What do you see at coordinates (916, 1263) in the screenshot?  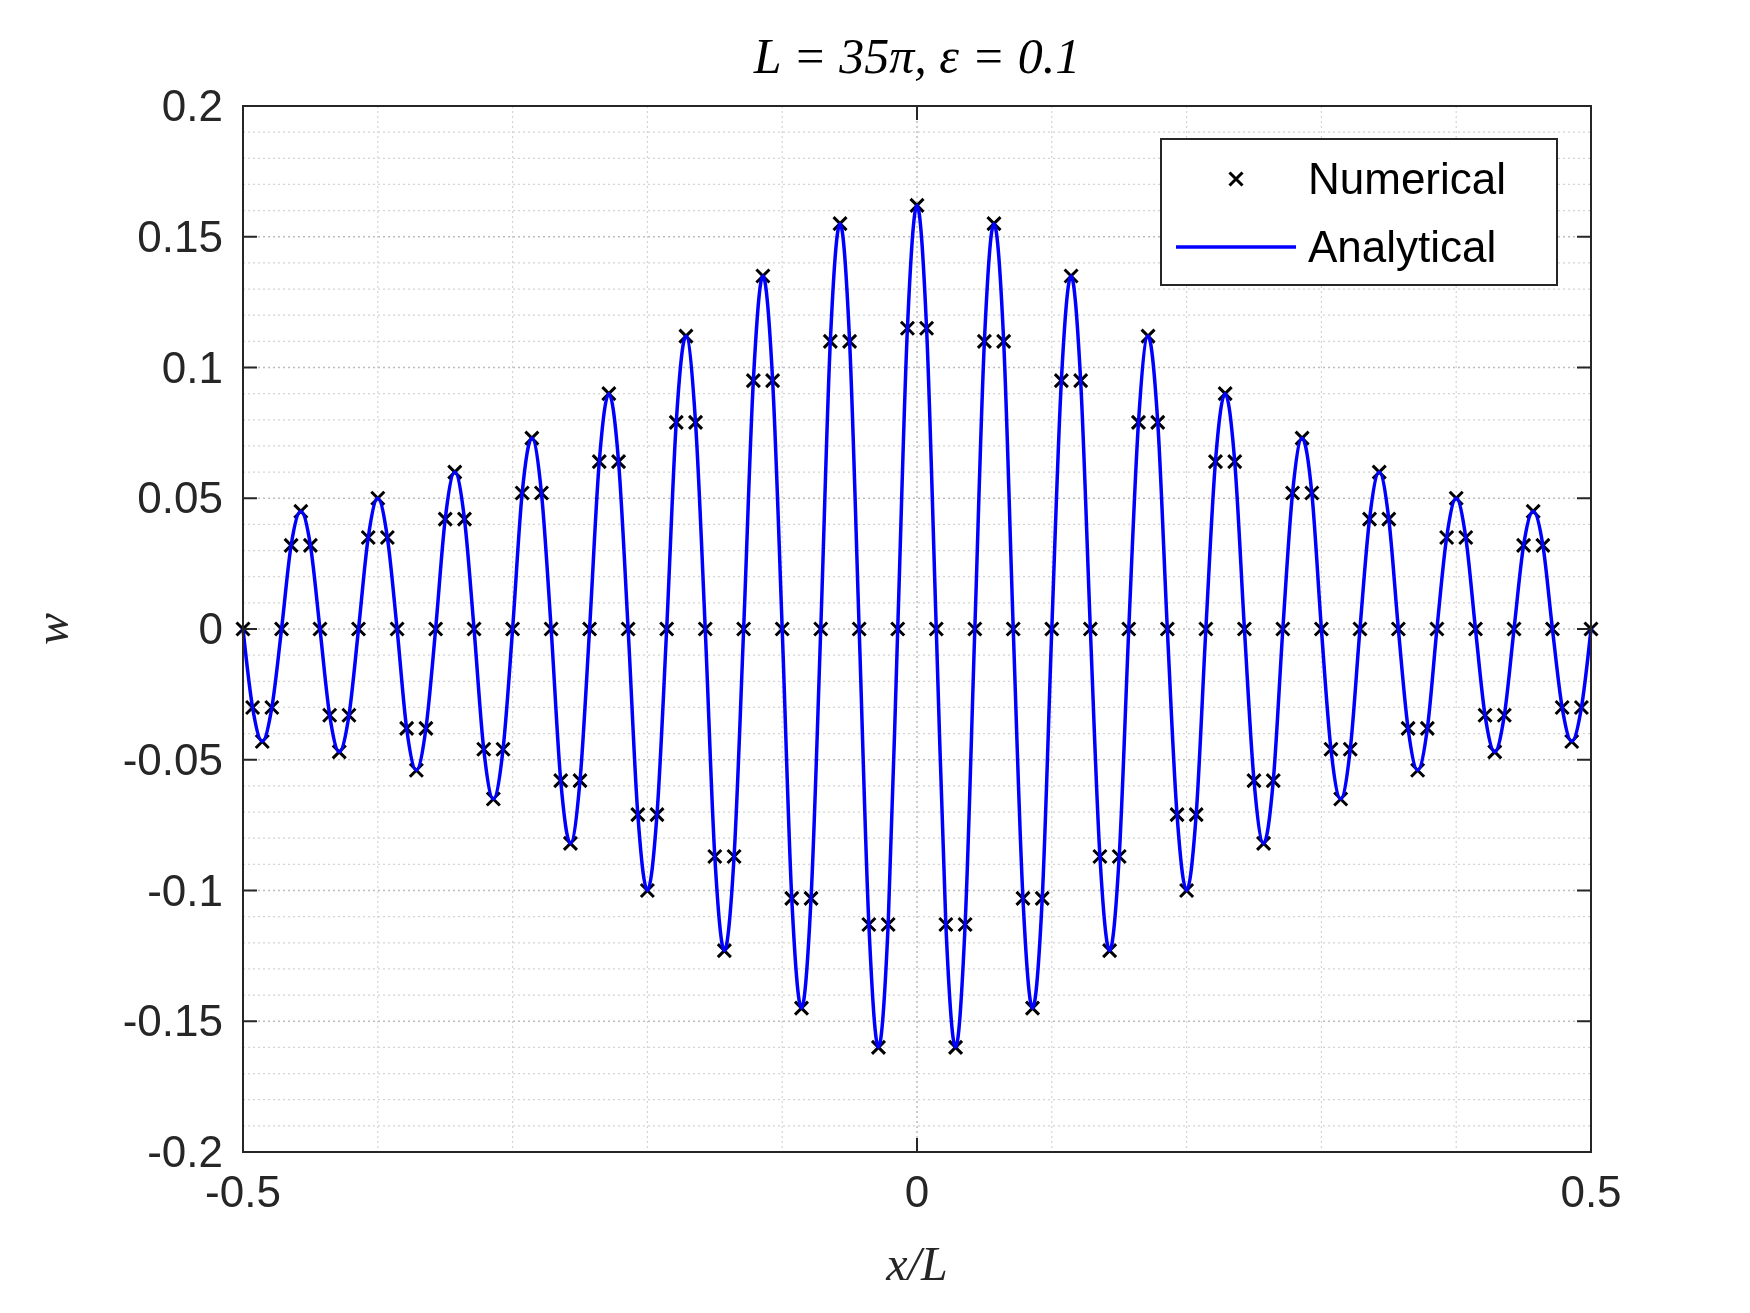 I see `x-axis-title: x/L` at bounding box center [916, 1263].